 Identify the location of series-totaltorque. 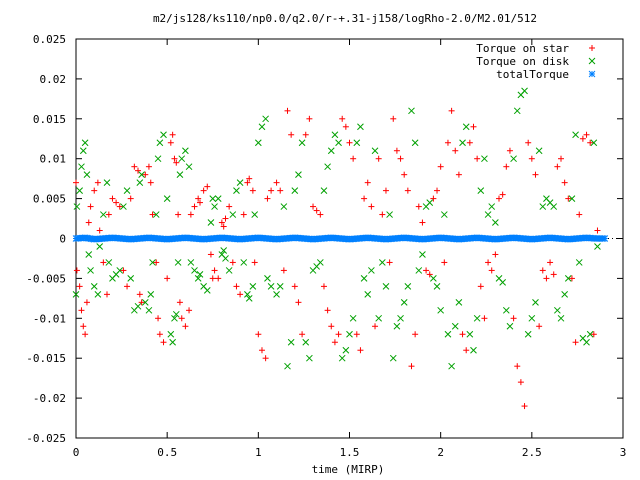
(340, 238).